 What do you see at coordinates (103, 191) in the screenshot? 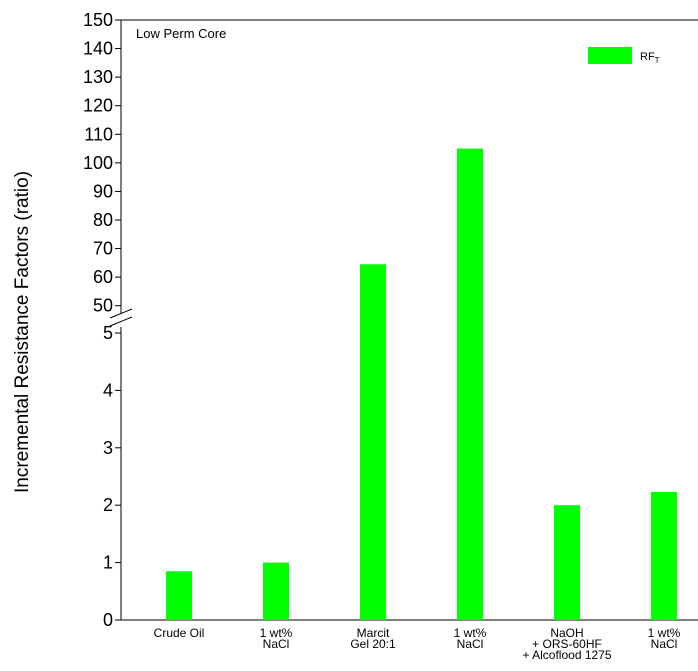
I see `y-tick-label: 90` at bounding box center [103, 191].